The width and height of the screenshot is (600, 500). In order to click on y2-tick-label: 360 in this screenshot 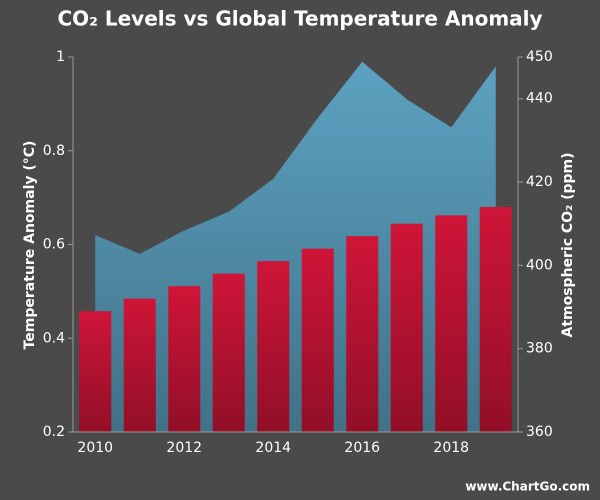, I will do `click(539, 432)`.